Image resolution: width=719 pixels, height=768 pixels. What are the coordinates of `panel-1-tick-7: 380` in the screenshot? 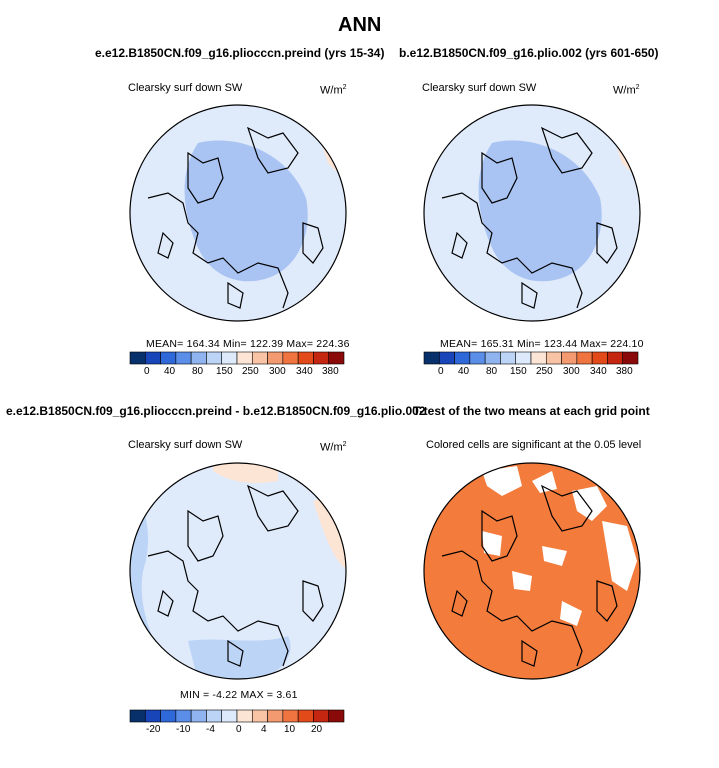 It's located at (330, 371).